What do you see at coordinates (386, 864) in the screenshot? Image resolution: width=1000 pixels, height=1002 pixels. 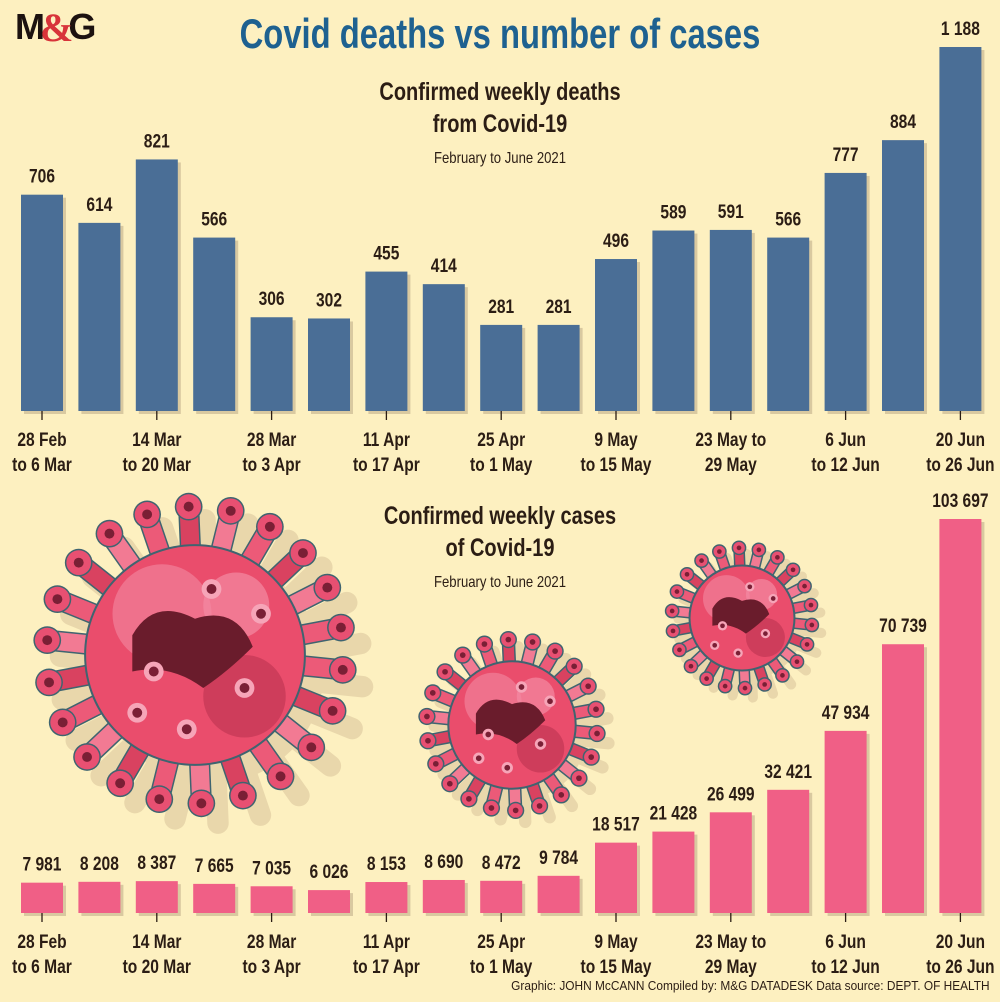 I see `cases-value-label: 8 153` at bounding box center [386, 864].